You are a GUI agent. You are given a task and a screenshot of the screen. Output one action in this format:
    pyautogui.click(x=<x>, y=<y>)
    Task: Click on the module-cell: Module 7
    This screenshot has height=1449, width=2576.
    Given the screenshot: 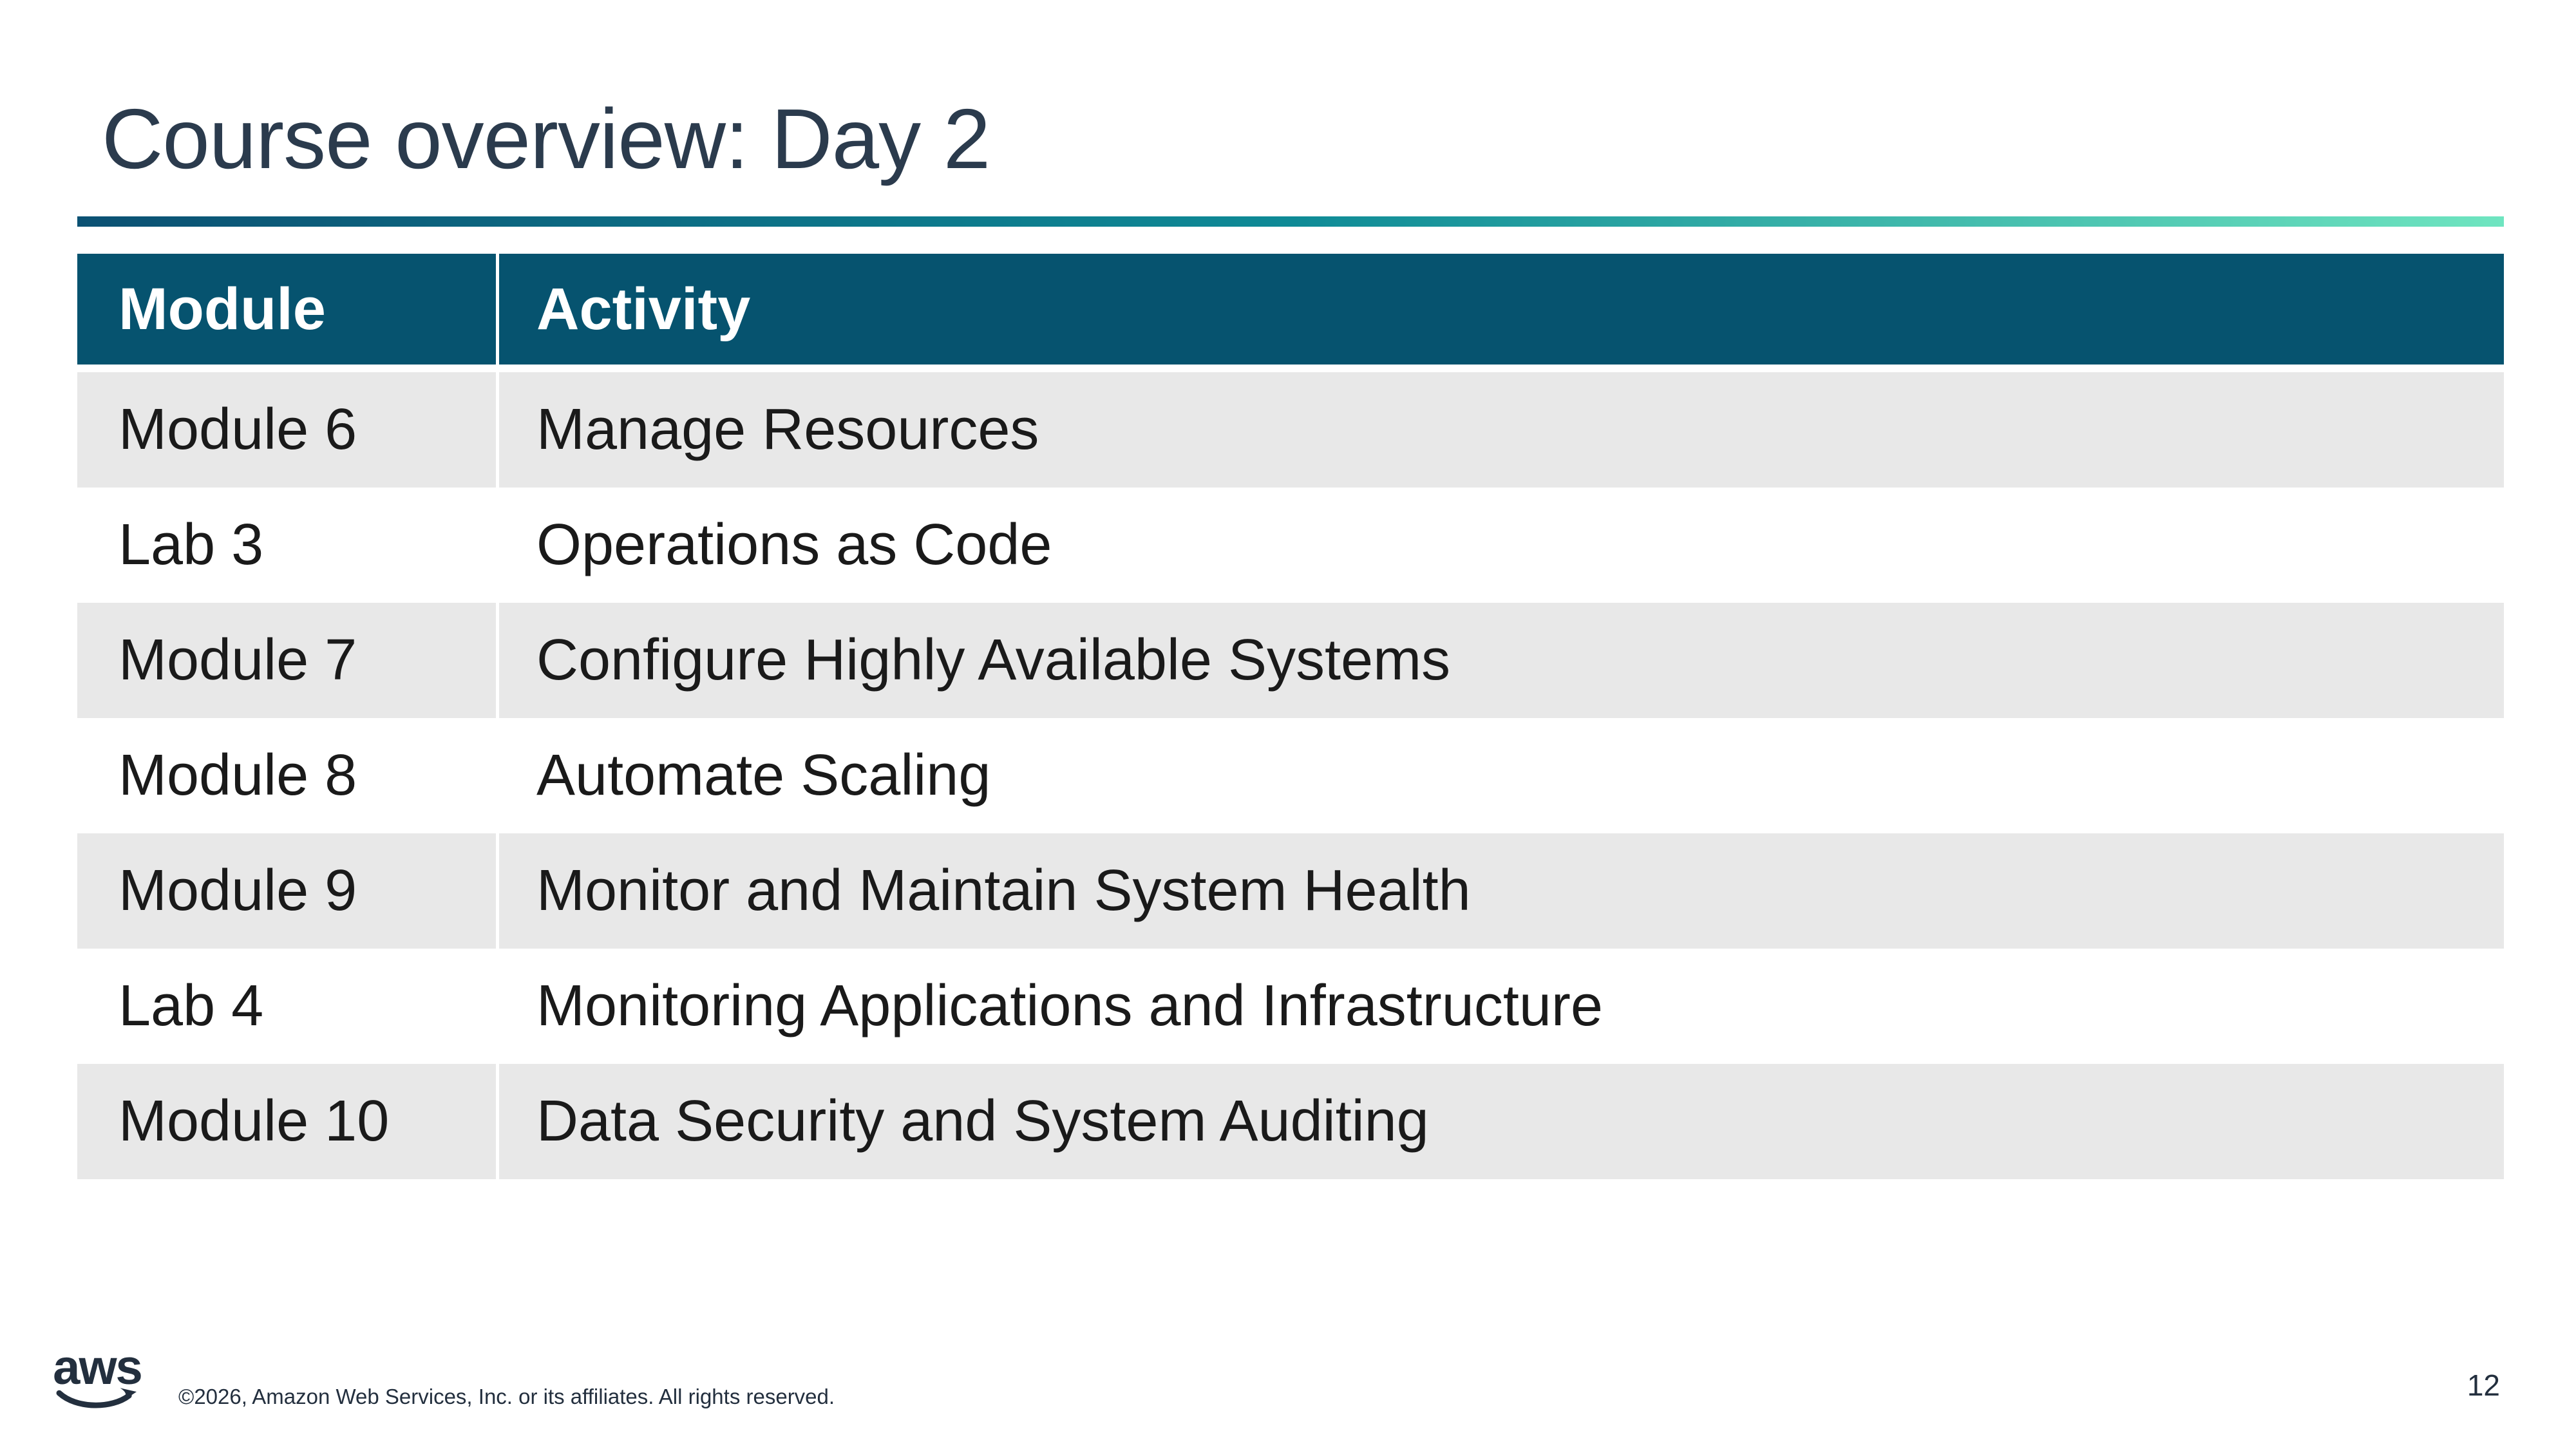 What is the action you would take?
    pyautogui.click(x=286, y=660)
    